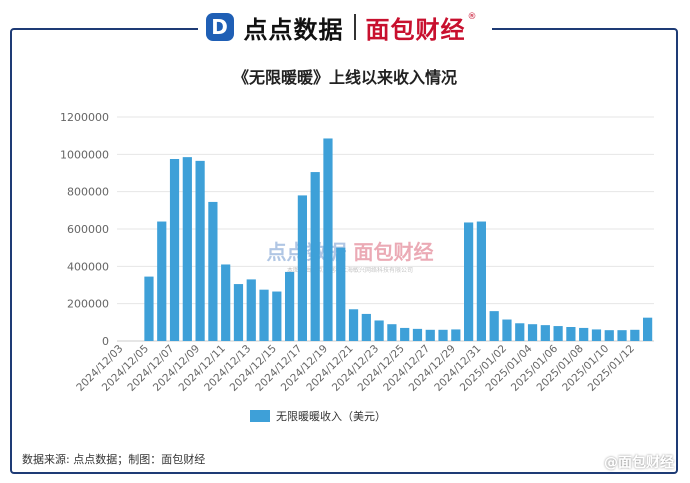 The image size is (690, 483). I want to click on diandian-logo-icon: D, so click(219, 27).